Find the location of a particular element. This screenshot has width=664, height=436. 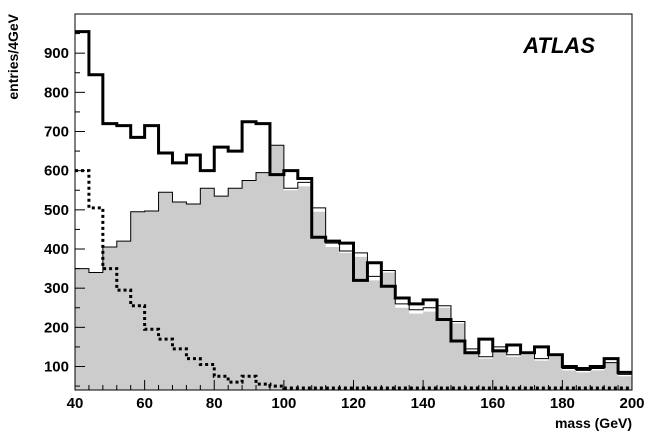

y-tick-label: 200 is located at coordinates (56, 327).